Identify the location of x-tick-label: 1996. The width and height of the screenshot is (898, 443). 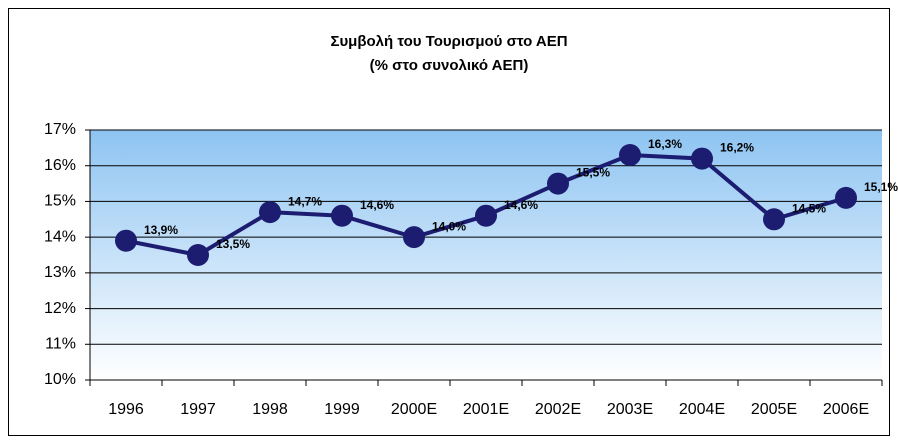
(126, 409).